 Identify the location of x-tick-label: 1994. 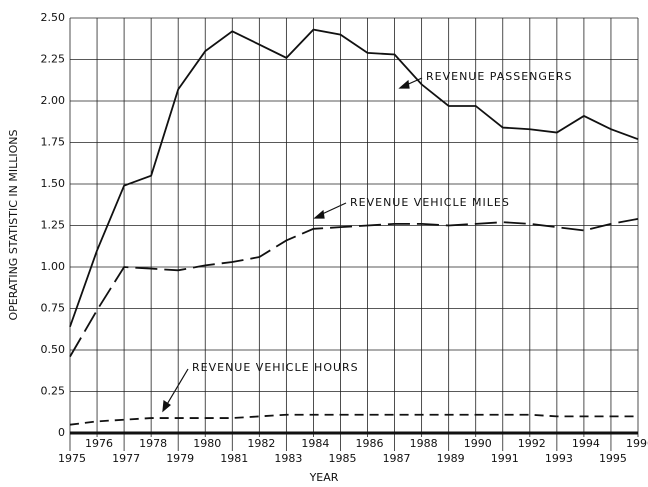
(586, 443).